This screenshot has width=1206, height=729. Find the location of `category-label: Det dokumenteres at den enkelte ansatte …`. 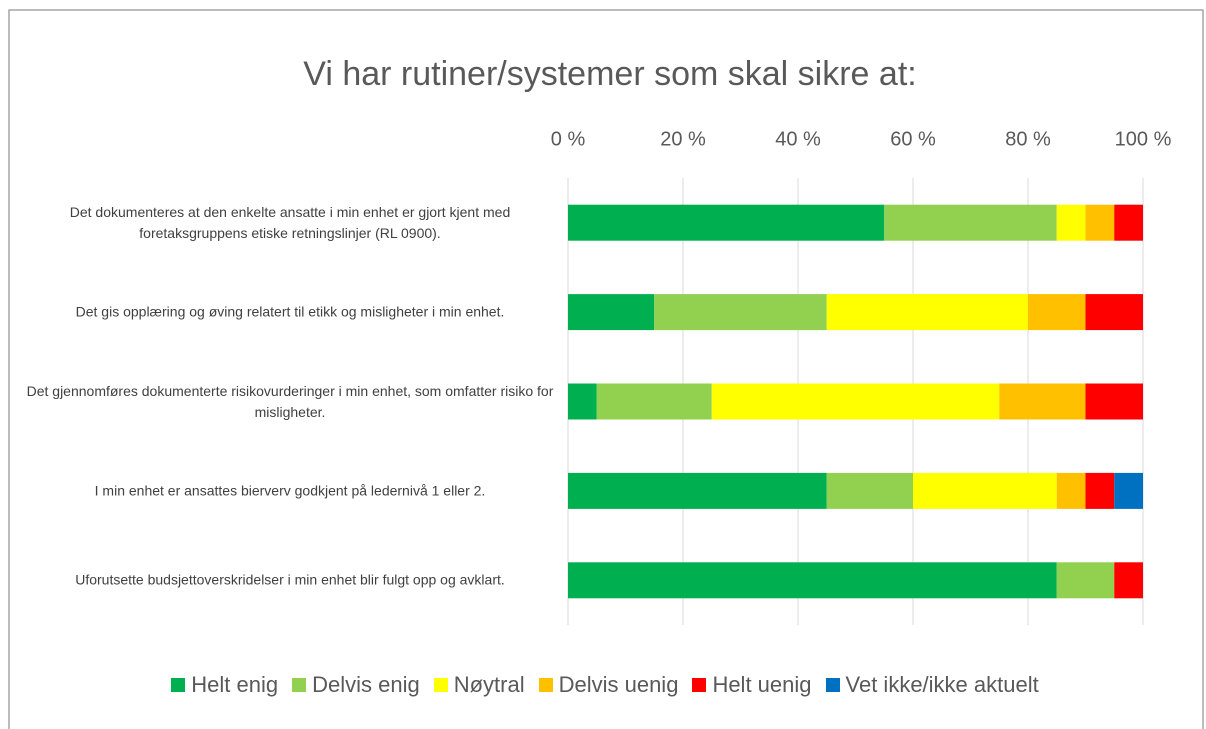

category-label: Det dokumenteres at den enkelte ansatte … is located at coordinates (290, 222).